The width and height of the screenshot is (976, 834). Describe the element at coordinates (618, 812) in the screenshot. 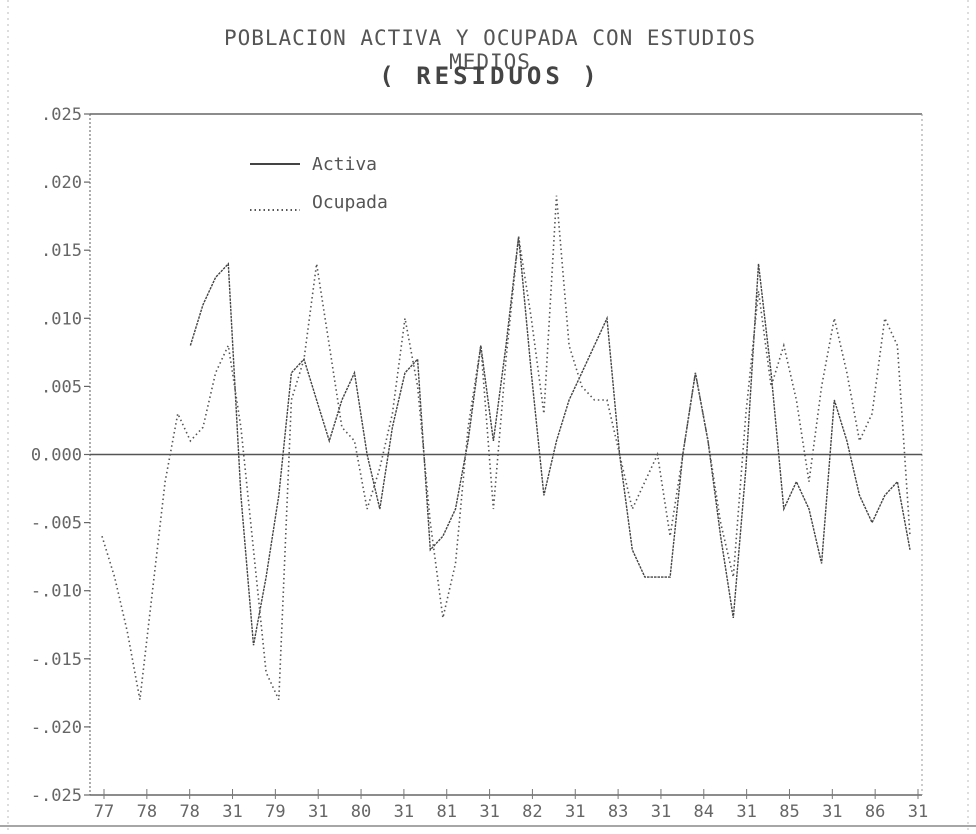

I see `x-tick-label: 83` at that location.